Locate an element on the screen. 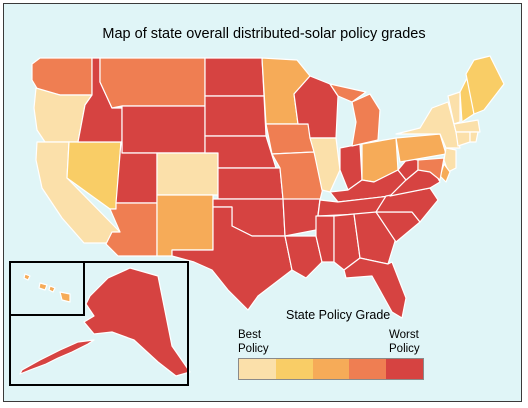 Image resolution: width=528 pixels, height=408 pixels. state-new-mexico is located at coordinates (185, 225).